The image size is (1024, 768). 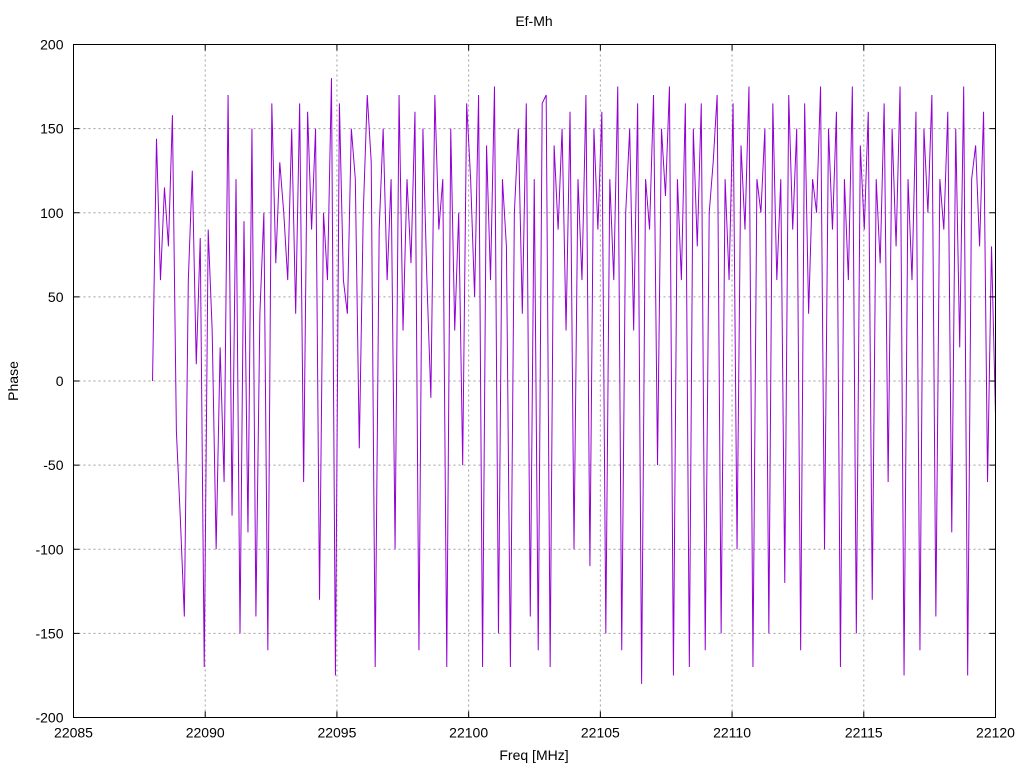 What do you see at coordinates (995, 733) in the screenshot?
I see `x-tick-label: 22120` at bounding box center [995, 733].